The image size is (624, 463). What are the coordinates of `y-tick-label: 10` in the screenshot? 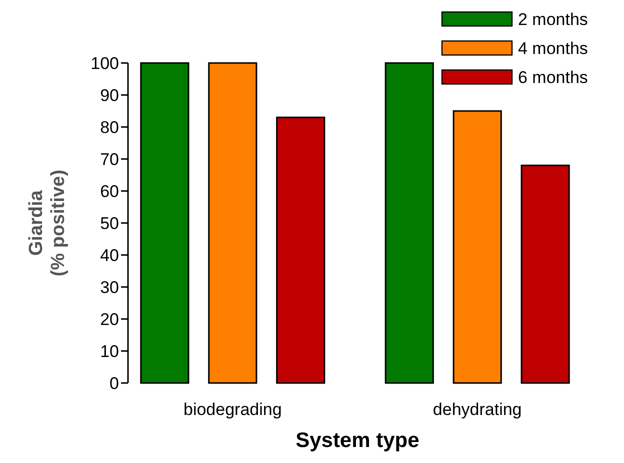 It's located at (109, 351).